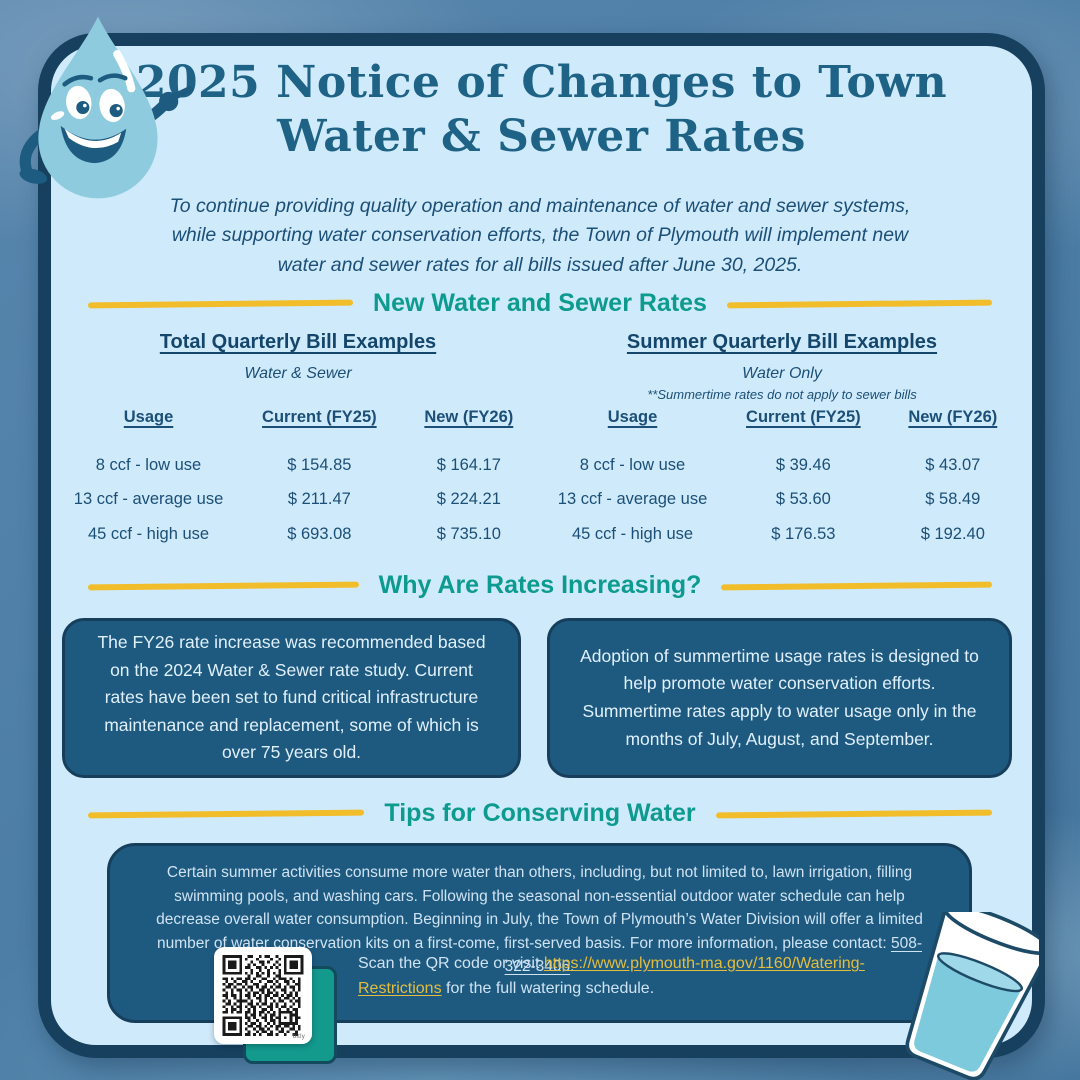  I want to click on table-cell: $ 735.10, so click(468, 533).